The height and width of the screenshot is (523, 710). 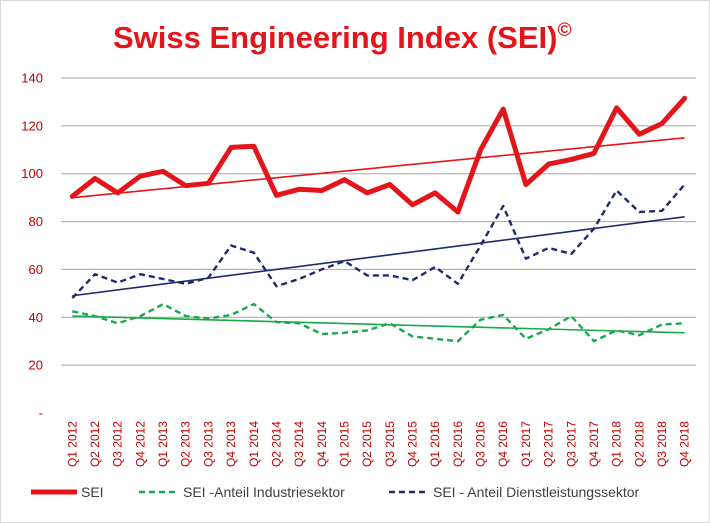 I want to click on x-tick-label: Q4 2018, so click(x=685, y=444).